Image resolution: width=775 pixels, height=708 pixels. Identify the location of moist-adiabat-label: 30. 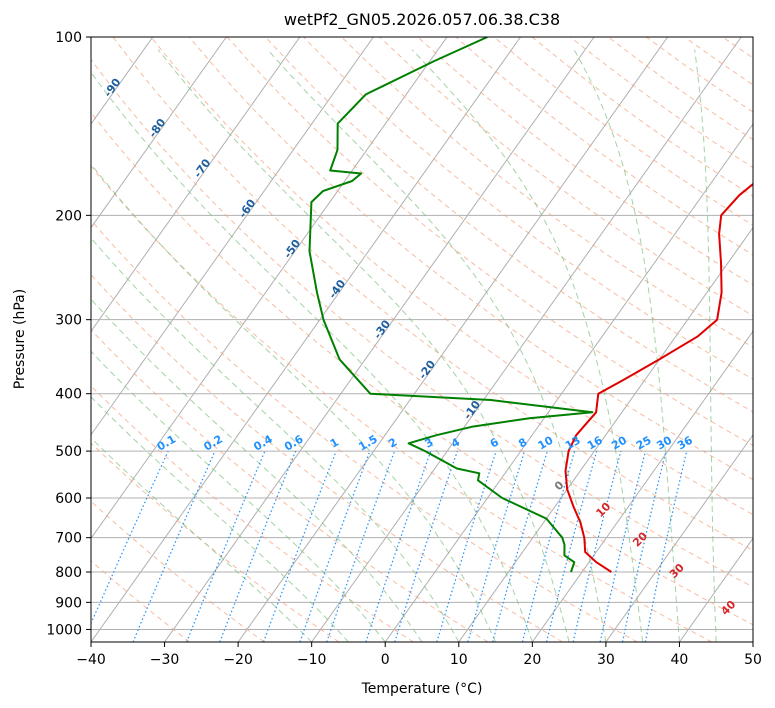
(677, 571).